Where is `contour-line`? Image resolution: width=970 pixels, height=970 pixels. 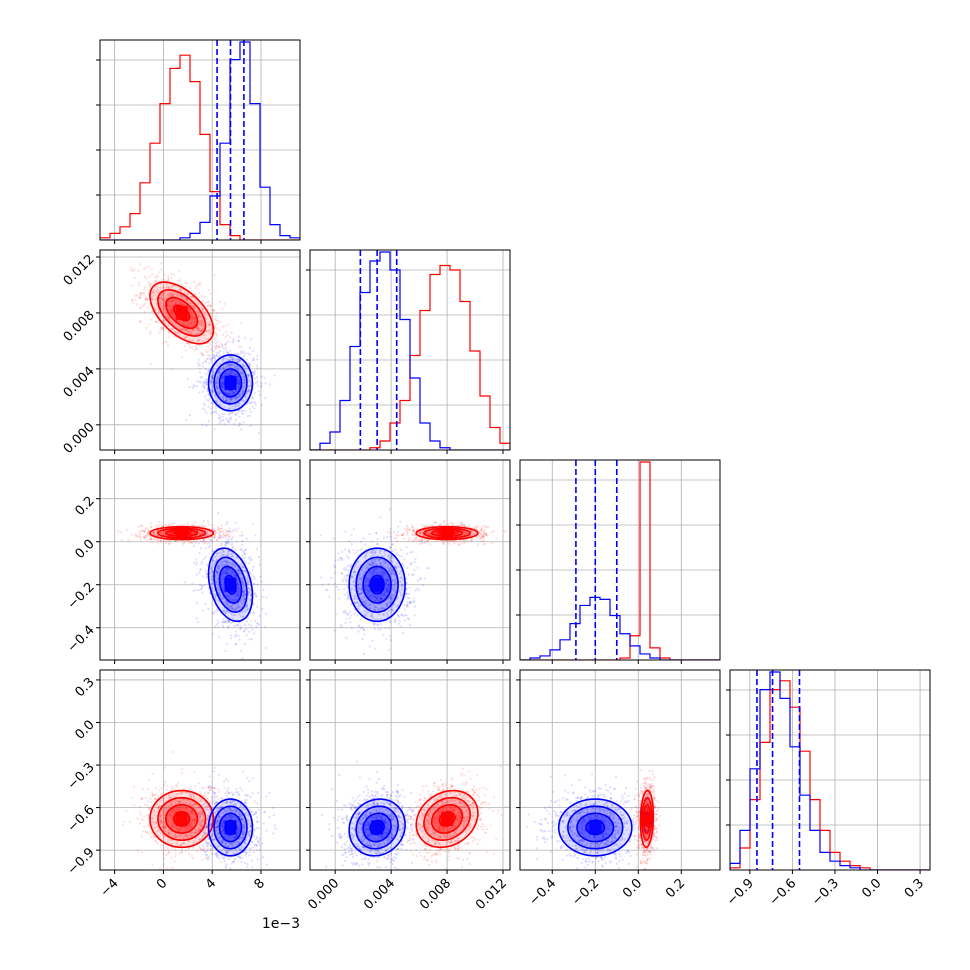
contour-line is located at coordinates (230, 383).